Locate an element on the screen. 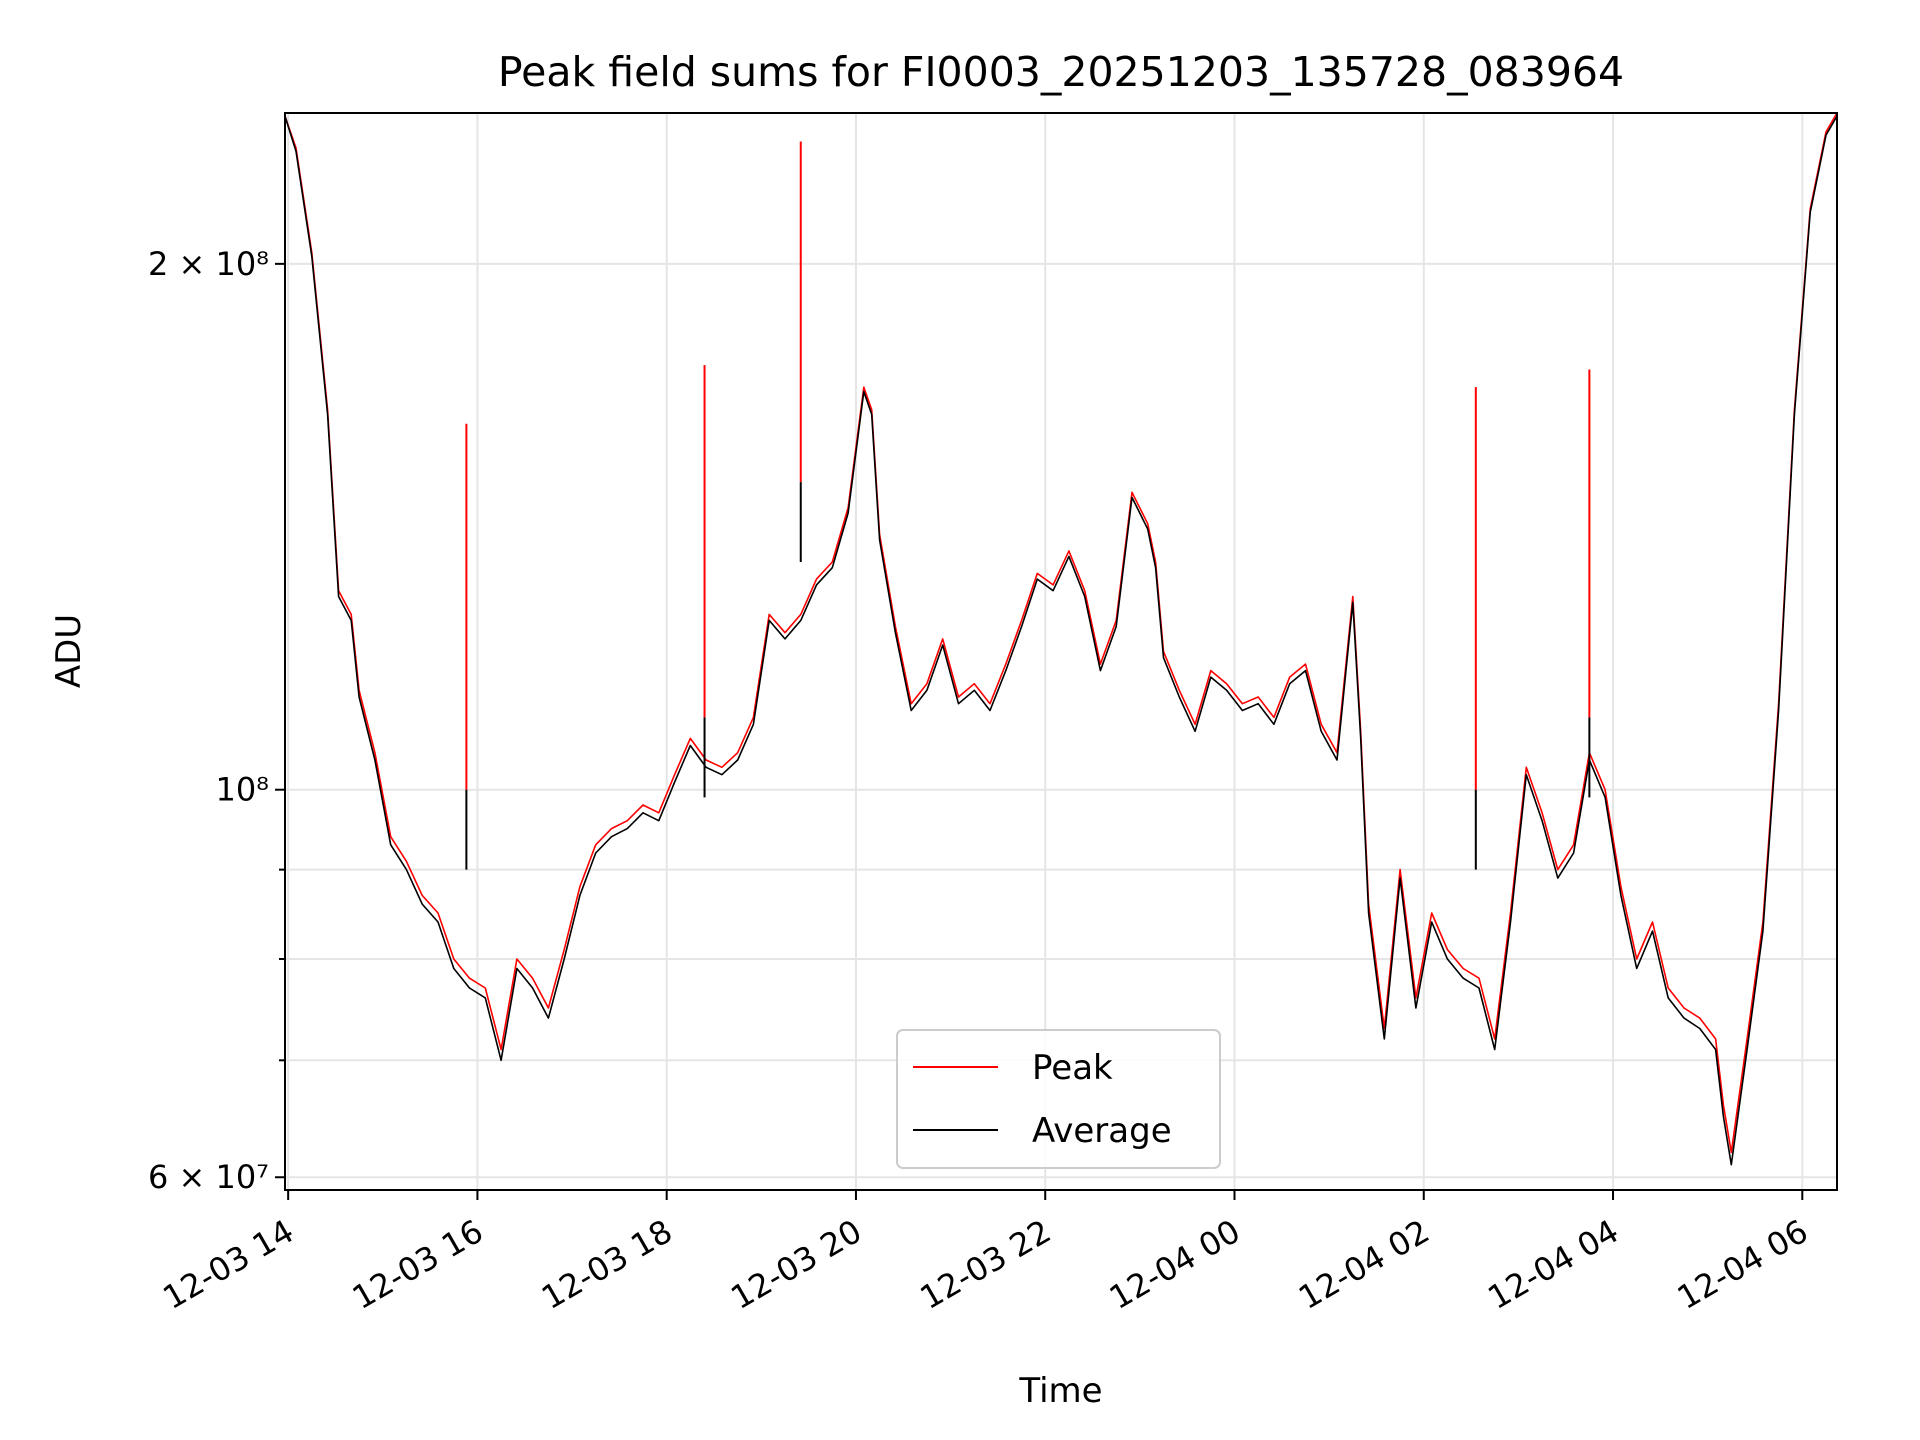  y-axis-label: ADU is located at coordinates (69, 651).